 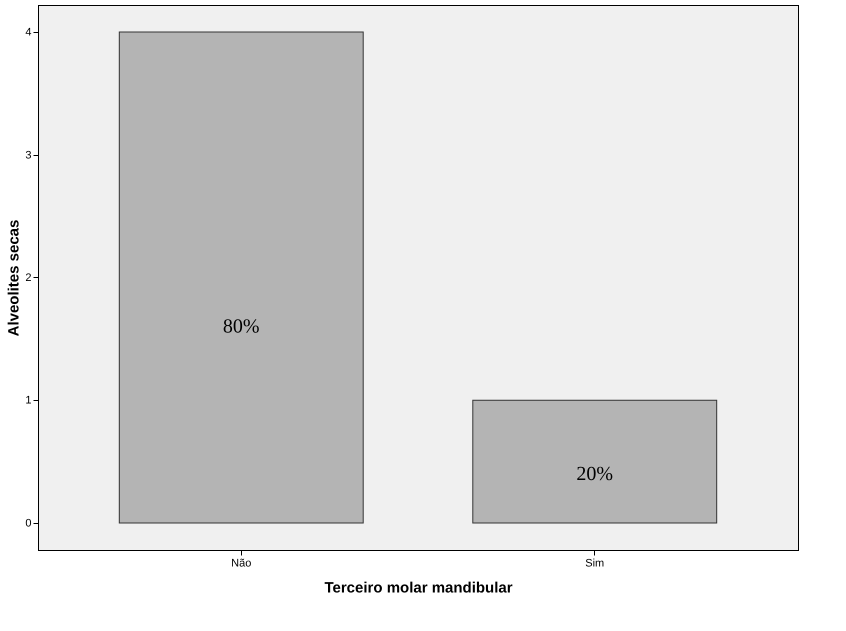 What do you see at coordinates (28, 400) in the screenshot?
I see `y-tick-label: 1` at bounding box center [28, 400].